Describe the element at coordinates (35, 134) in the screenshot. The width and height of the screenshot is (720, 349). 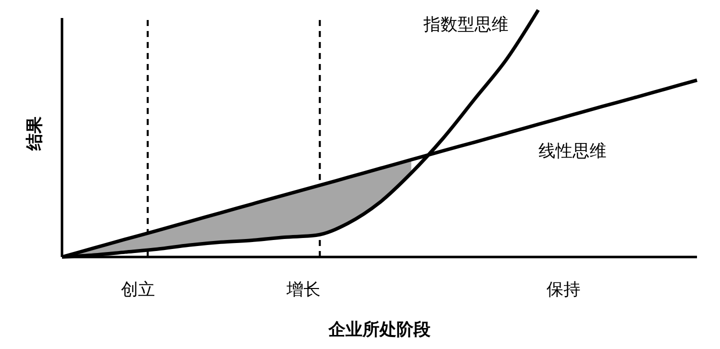
I see `y-axis-title: 结果` at that location.